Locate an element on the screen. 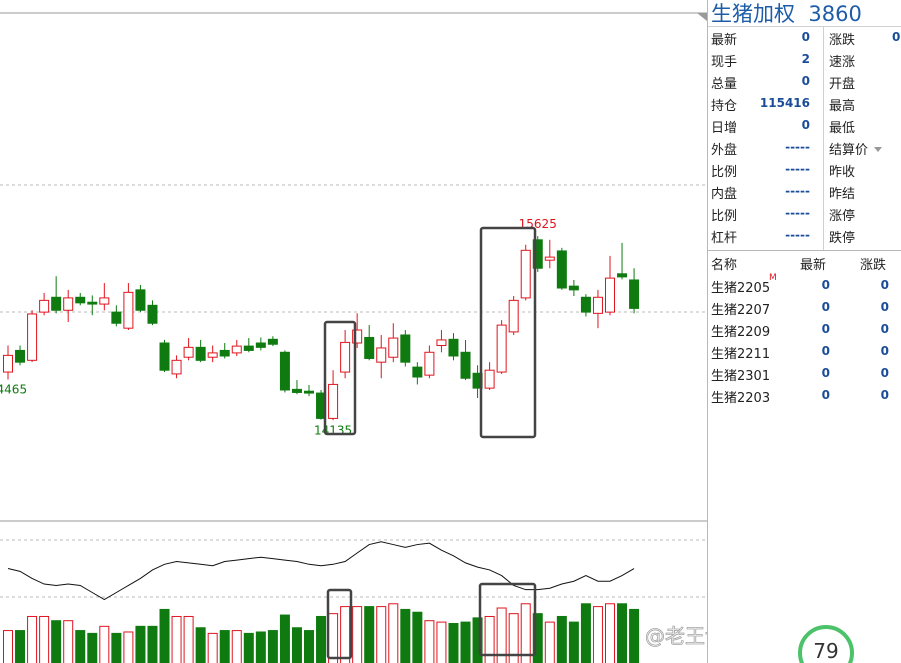 This screenshot has height=663, width=901. score-badge: 79 is located at coordinates (826, 644).